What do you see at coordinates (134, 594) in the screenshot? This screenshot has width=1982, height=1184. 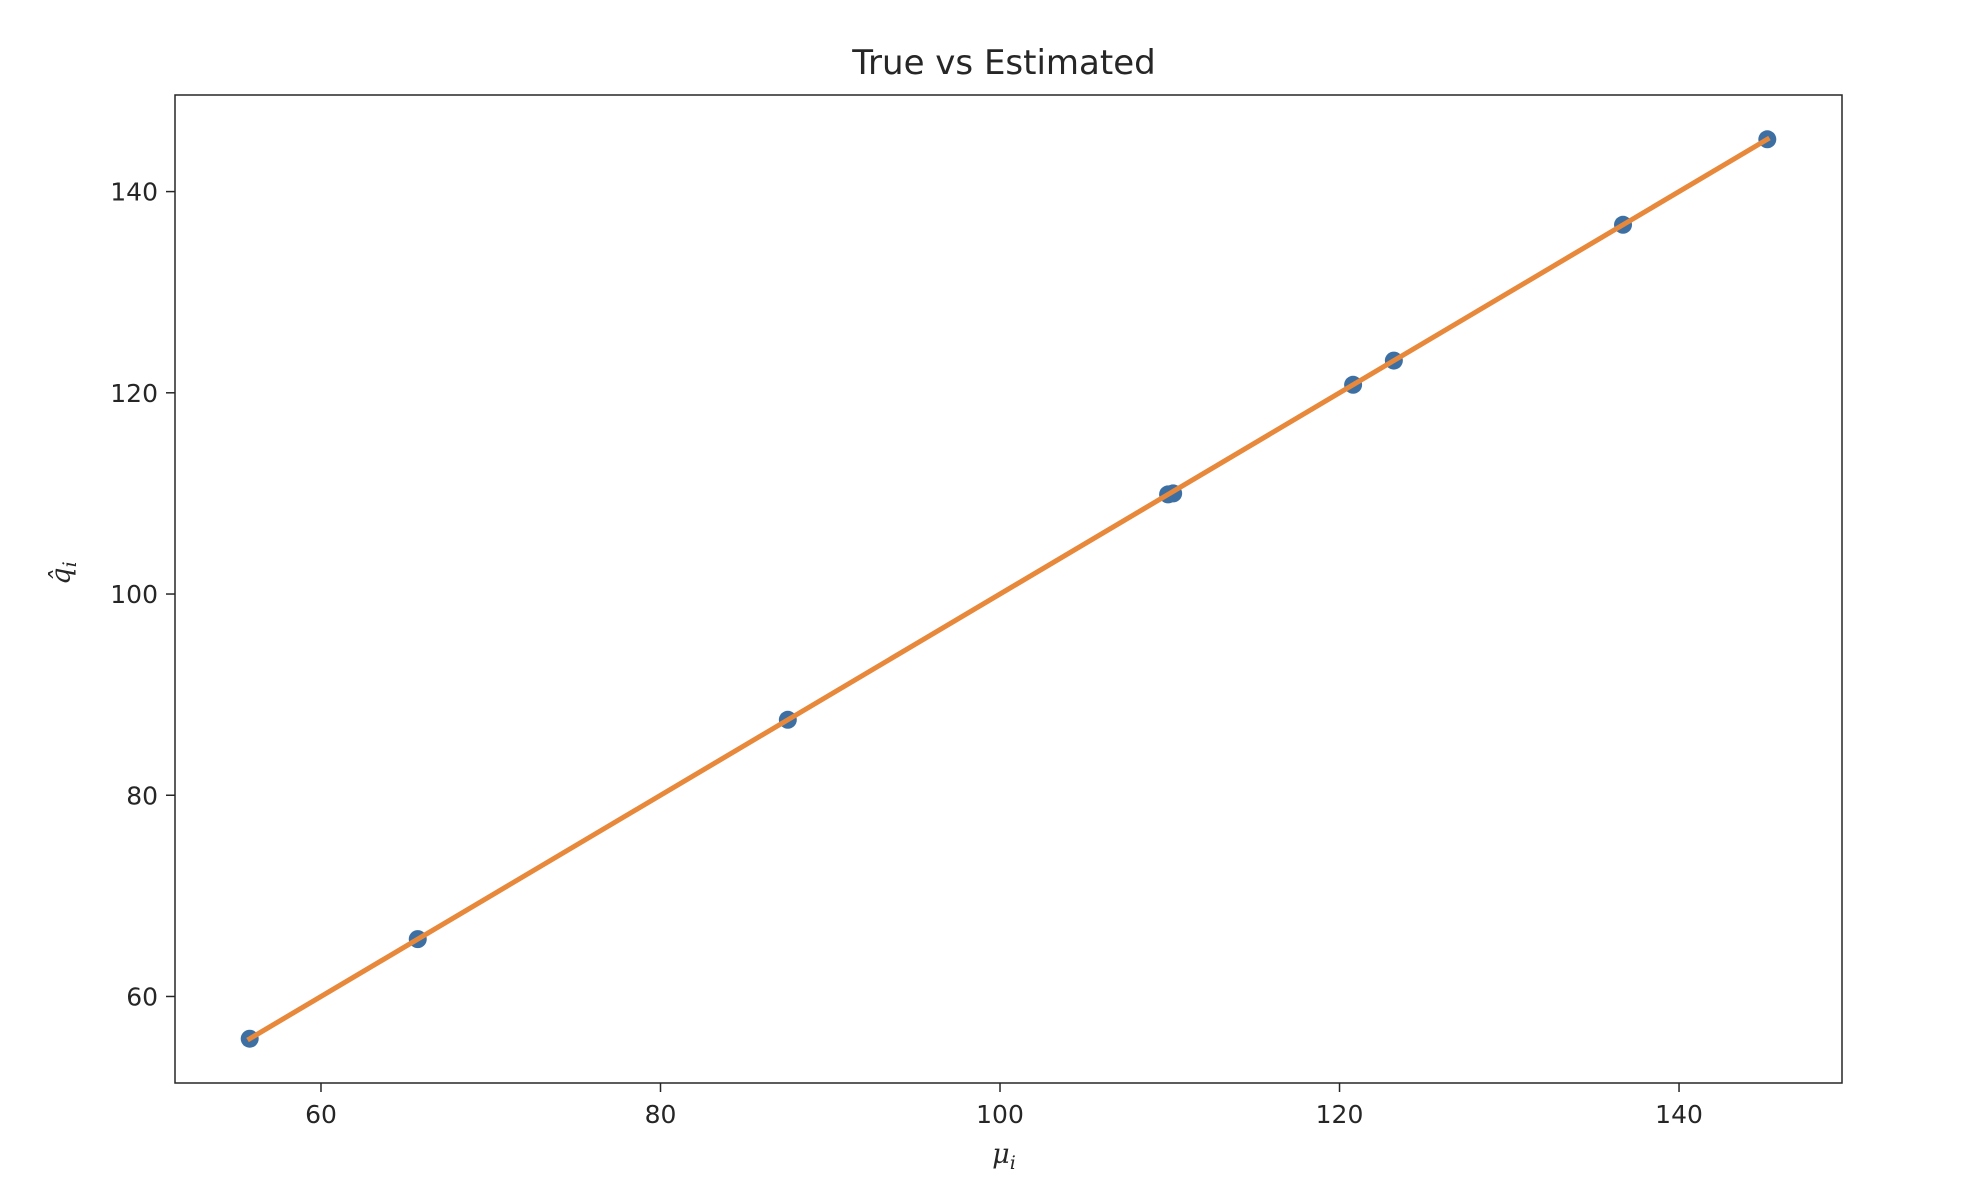 I see `y-tick-label: 100` at bounding box center [134, 594].